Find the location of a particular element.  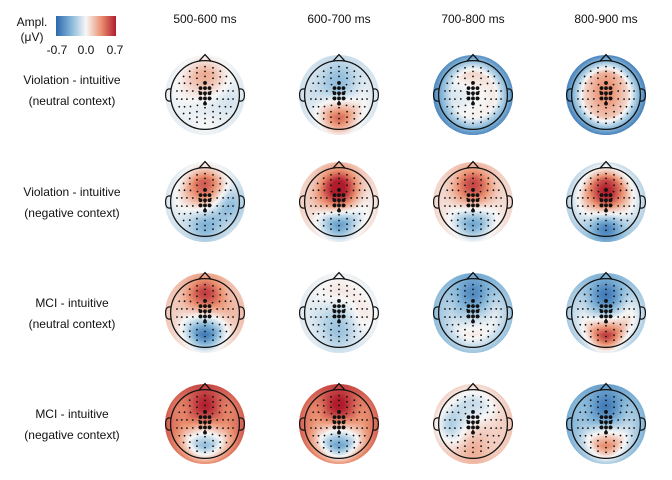

topomap-r1-c2 is located at coordinates (339, 94).